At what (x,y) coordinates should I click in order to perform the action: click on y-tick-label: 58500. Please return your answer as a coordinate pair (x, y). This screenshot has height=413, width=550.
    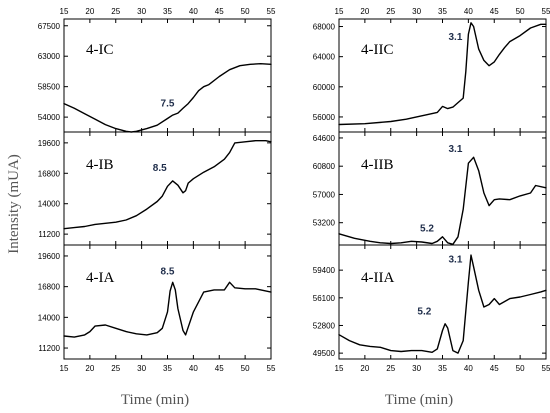
    Looking at the image, I should click on (49, 87).